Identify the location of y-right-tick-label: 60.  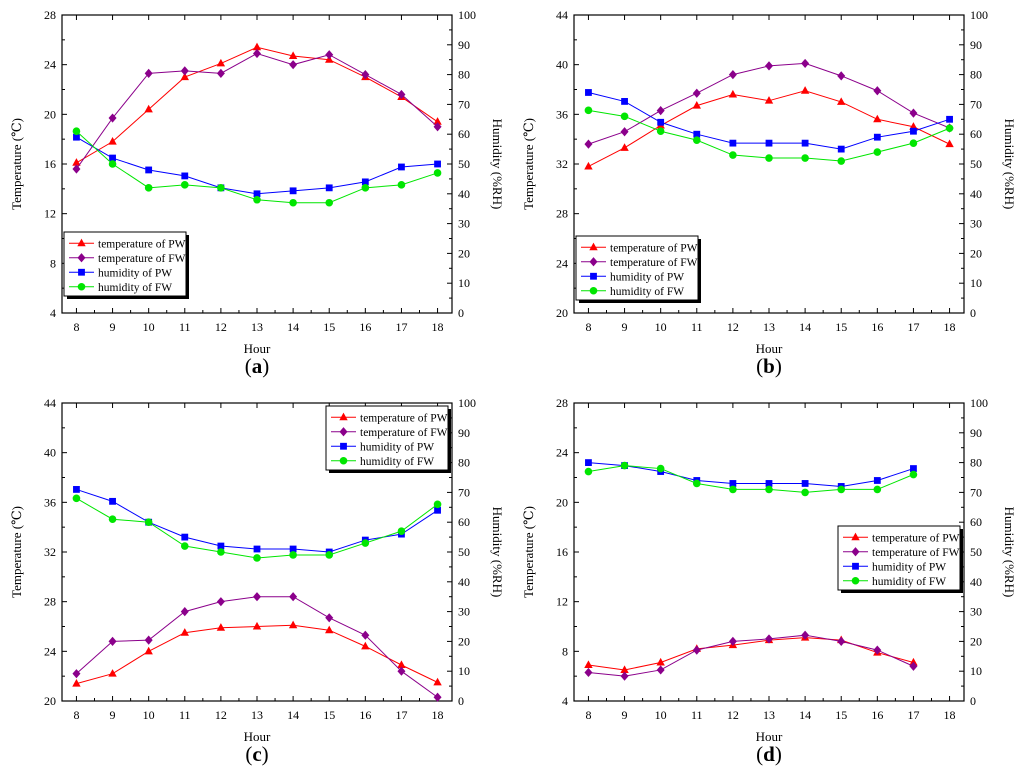
(464, 134).